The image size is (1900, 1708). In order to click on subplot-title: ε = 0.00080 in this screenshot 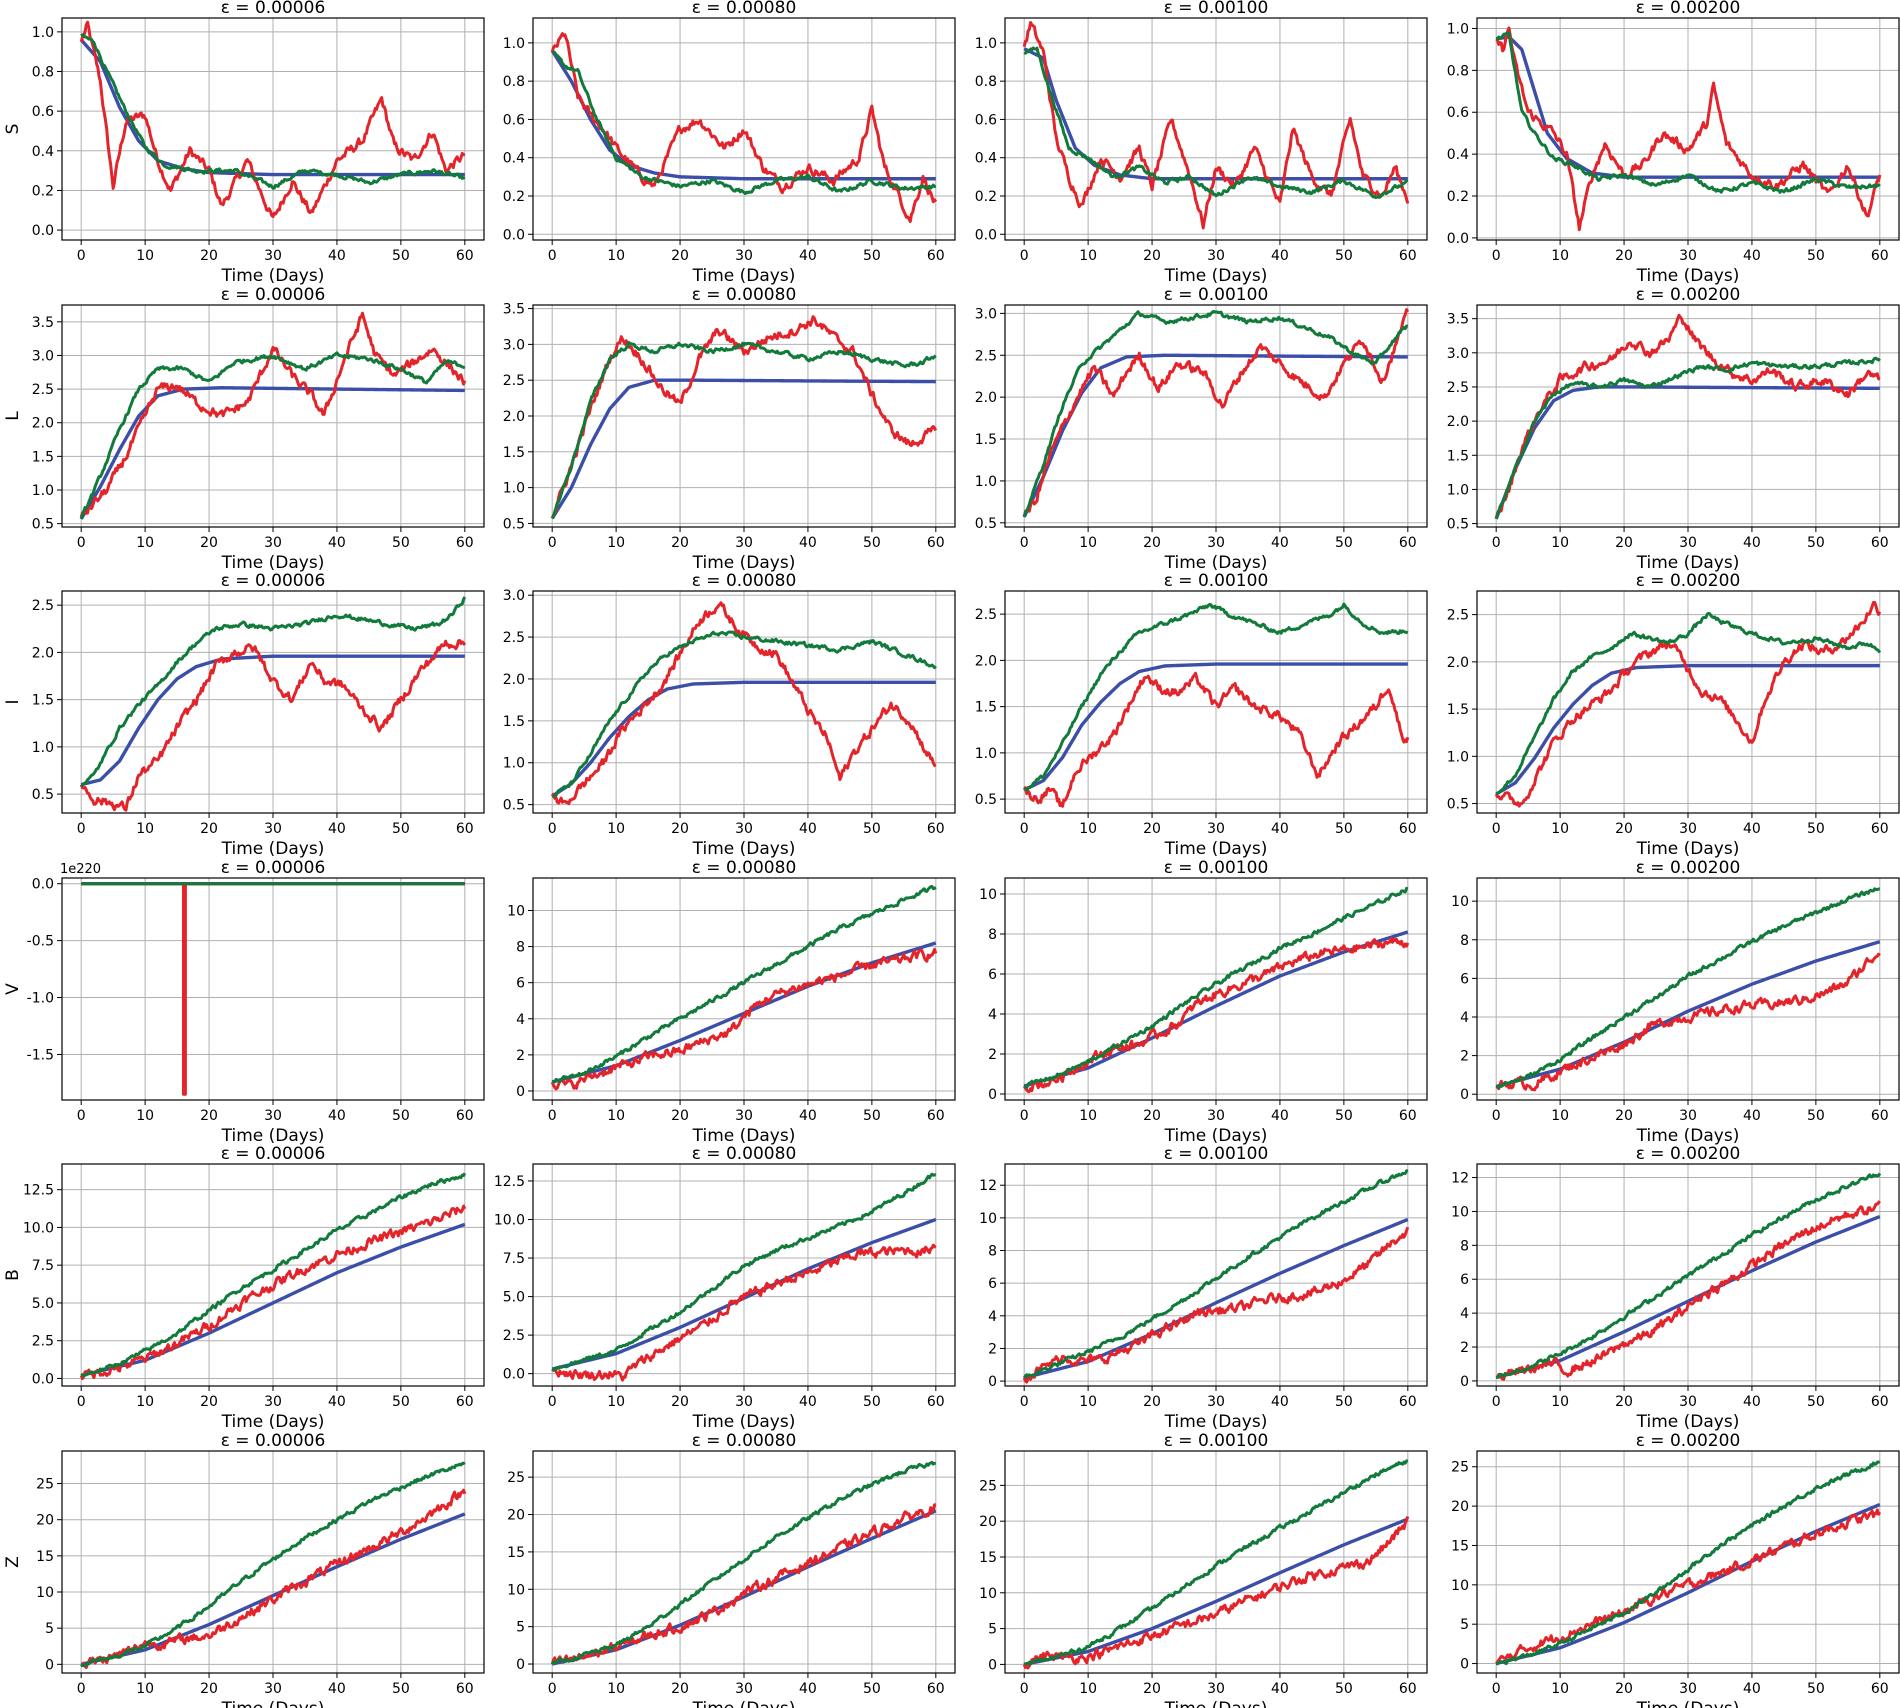, I will do `click(744, 868)`.